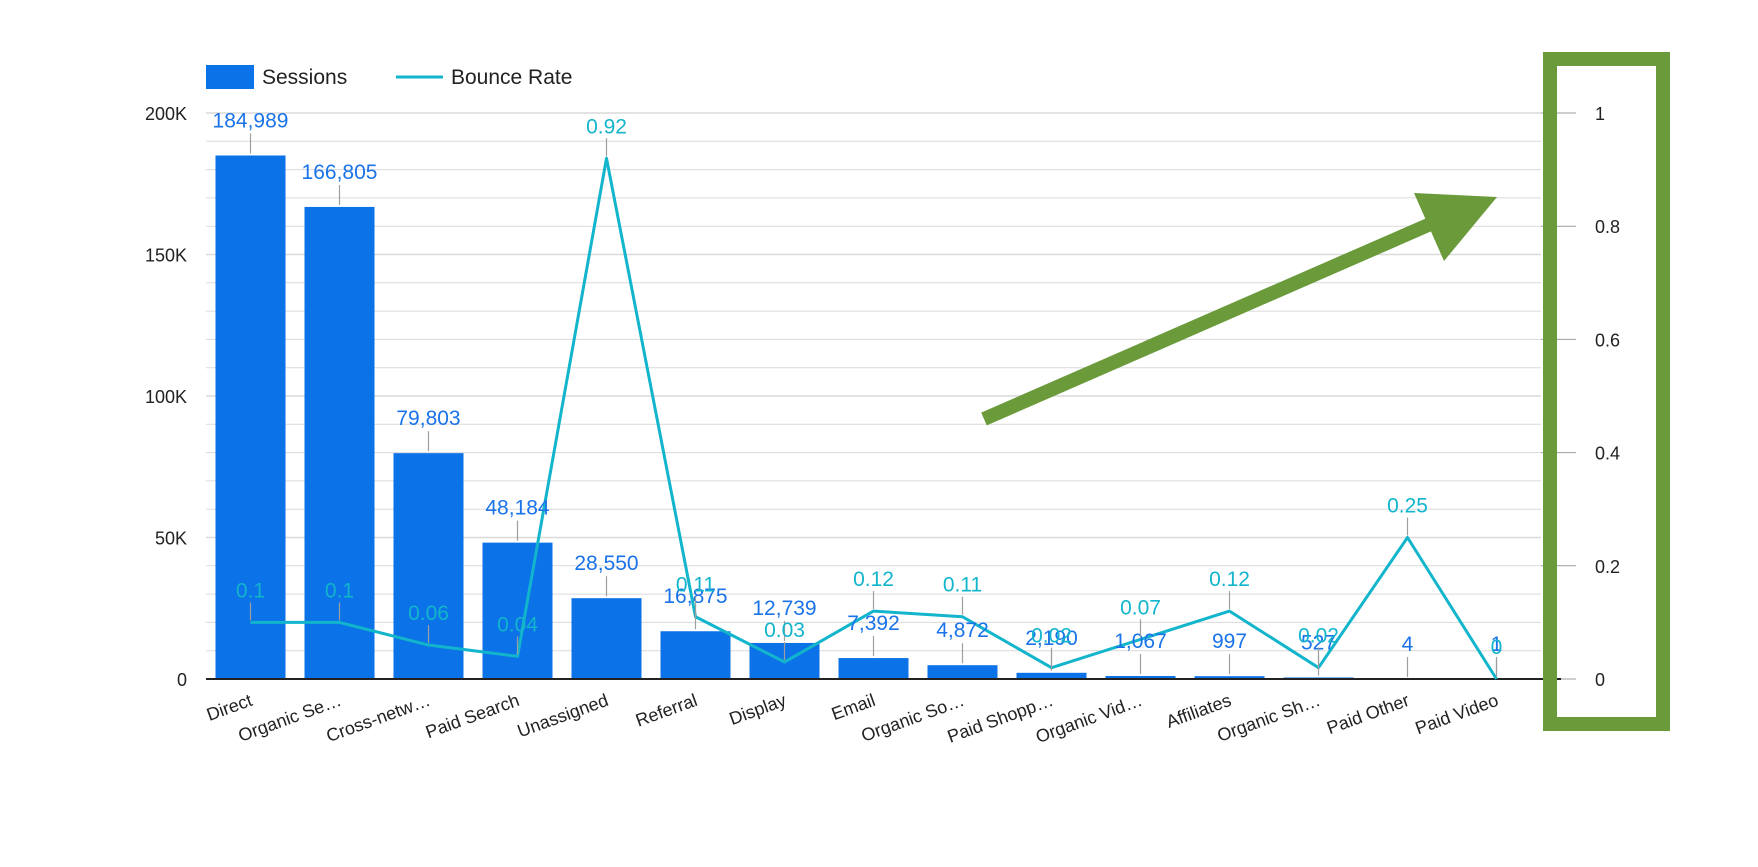 Image resolution: width=1758 pixels, height=867 pixels. I want to click on left-axis-tick-label: 0, so click(182, 680).